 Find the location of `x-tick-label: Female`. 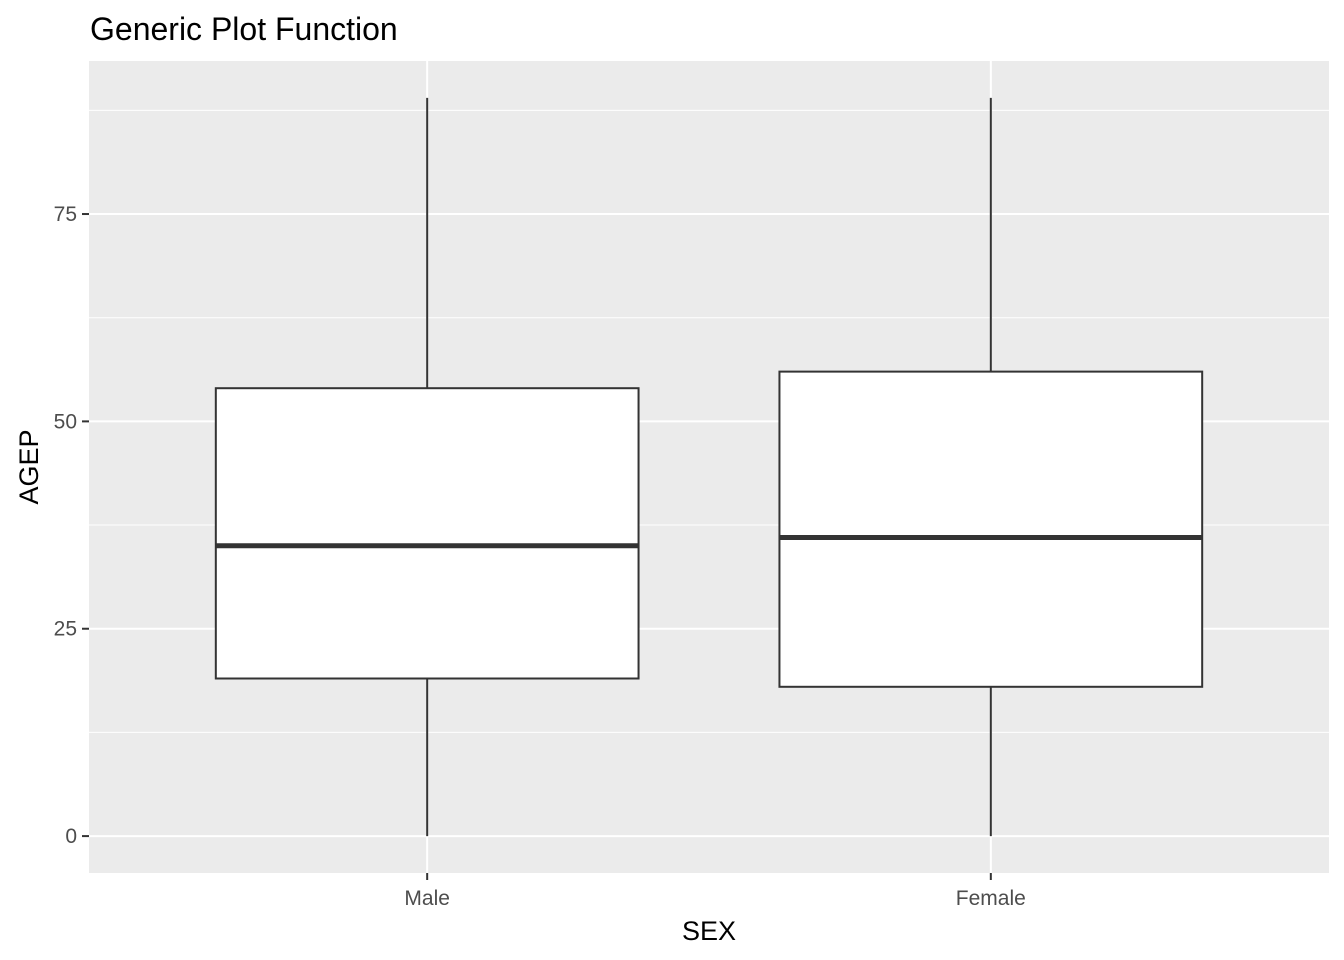

x-tick-label: Female is located at coordinates (991, 898).